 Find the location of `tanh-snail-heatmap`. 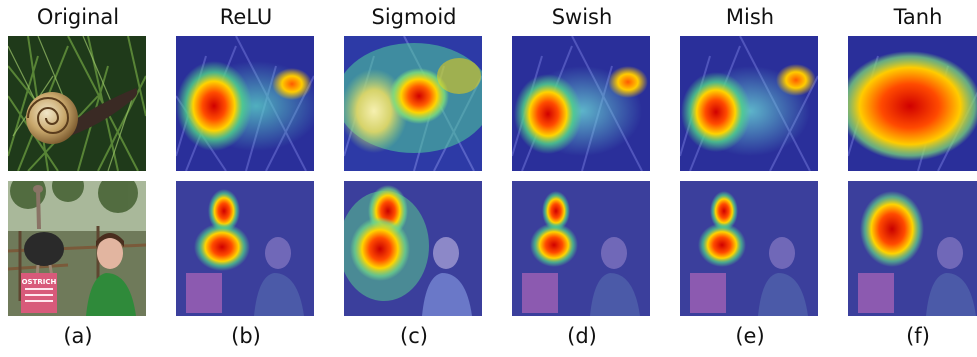

tanh-snail-heatmap is located at coordinates (912, 103).